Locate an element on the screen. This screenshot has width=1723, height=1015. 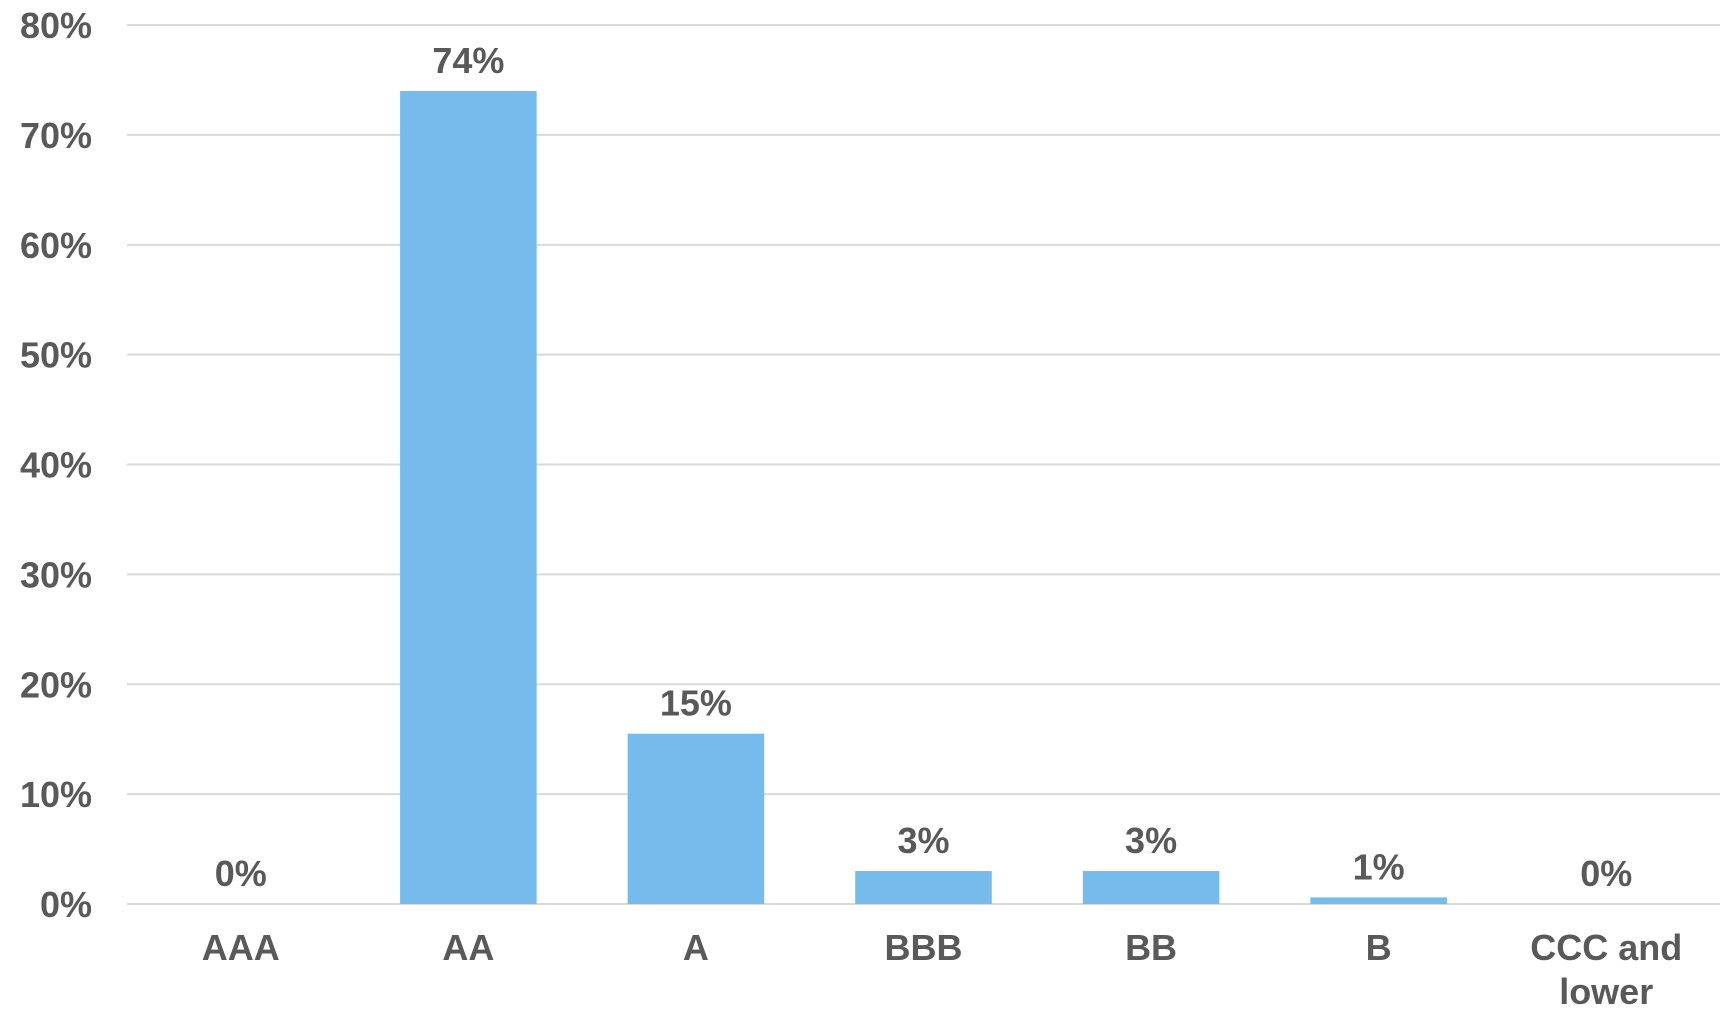
y-tick-label: 70% is located at coordinates (56, 135).